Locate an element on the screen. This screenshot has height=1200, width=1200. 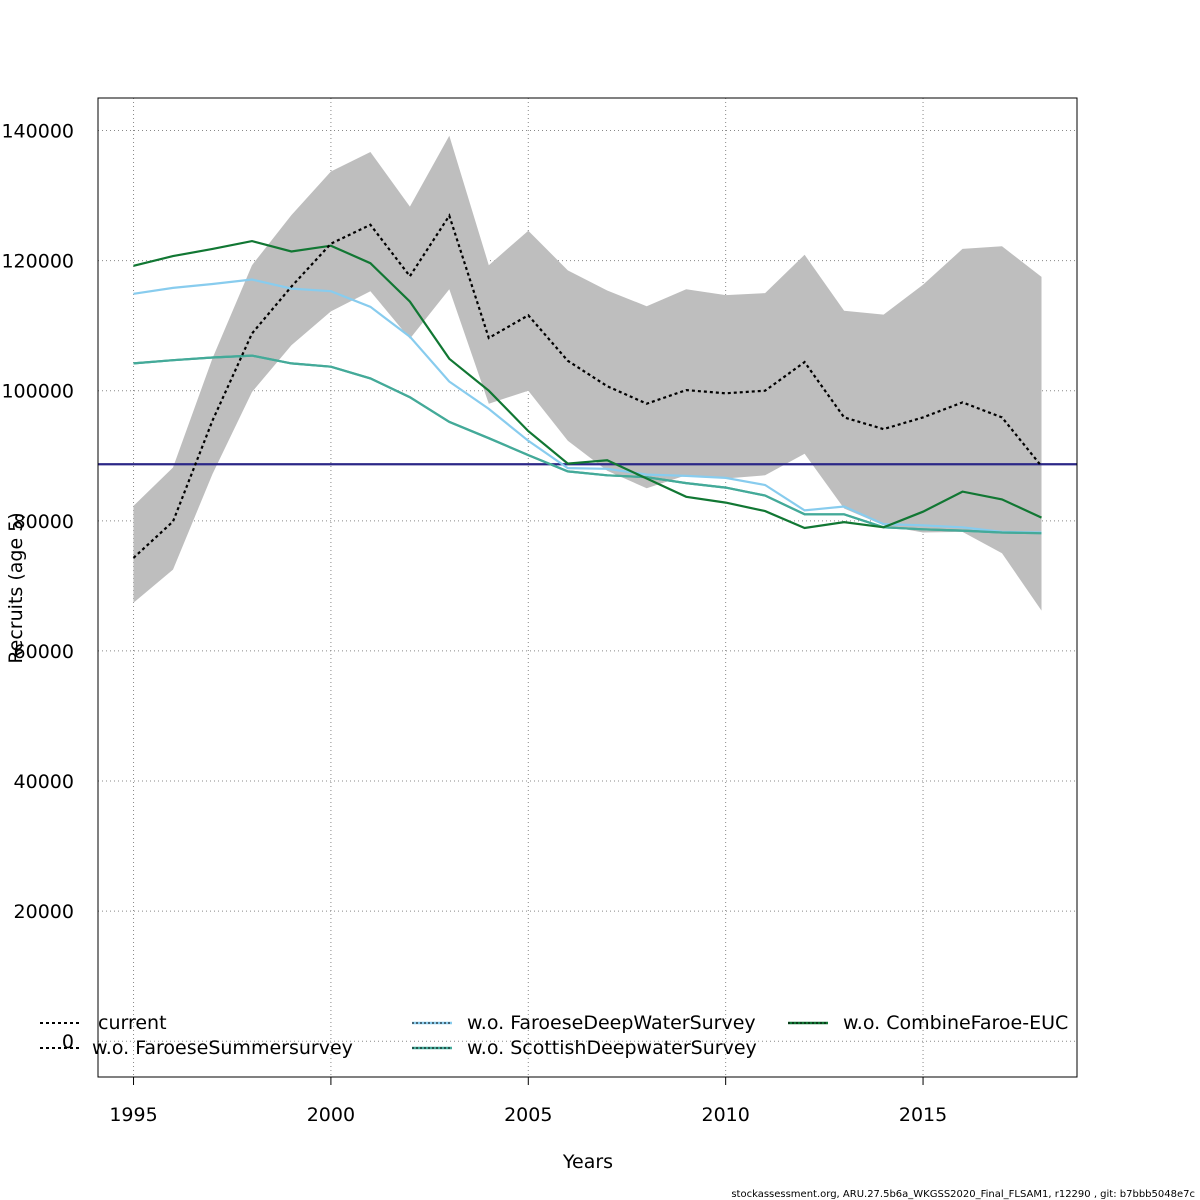
legend-label: current is located at coordinates (132, 1023).